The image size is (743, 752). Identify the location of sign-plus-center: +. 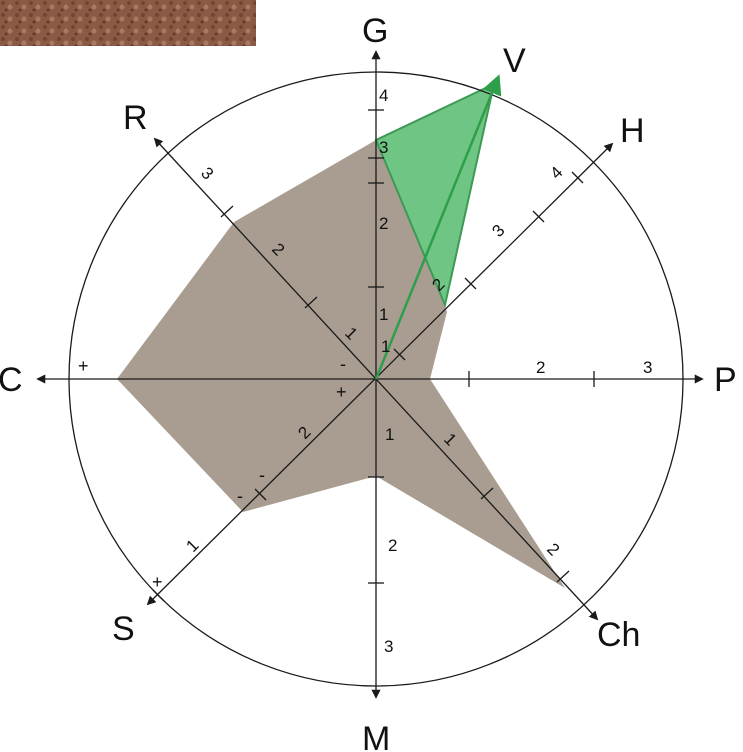
(341, 392).